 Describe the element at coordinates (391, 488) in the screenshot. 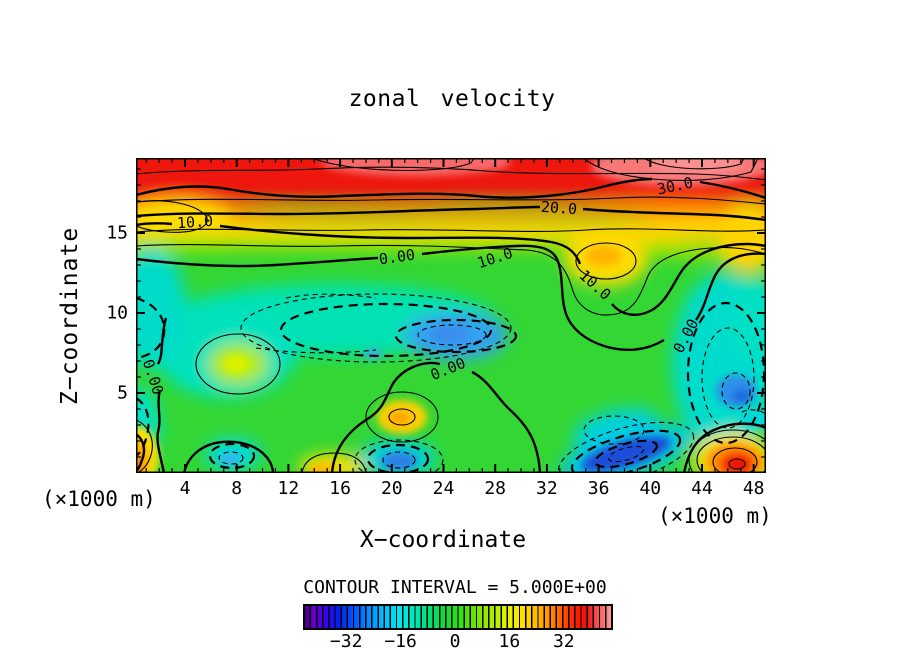

I see `x-tick-label: 20` at that location.